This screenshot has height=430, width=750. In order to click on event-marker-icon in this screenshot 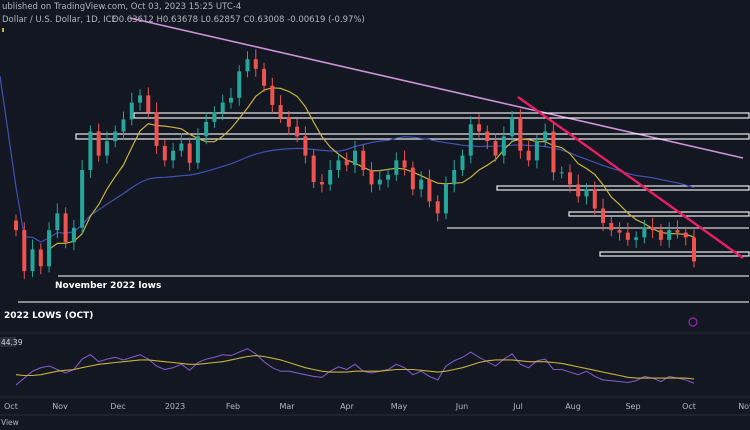, I will do `click(693, 322)`.